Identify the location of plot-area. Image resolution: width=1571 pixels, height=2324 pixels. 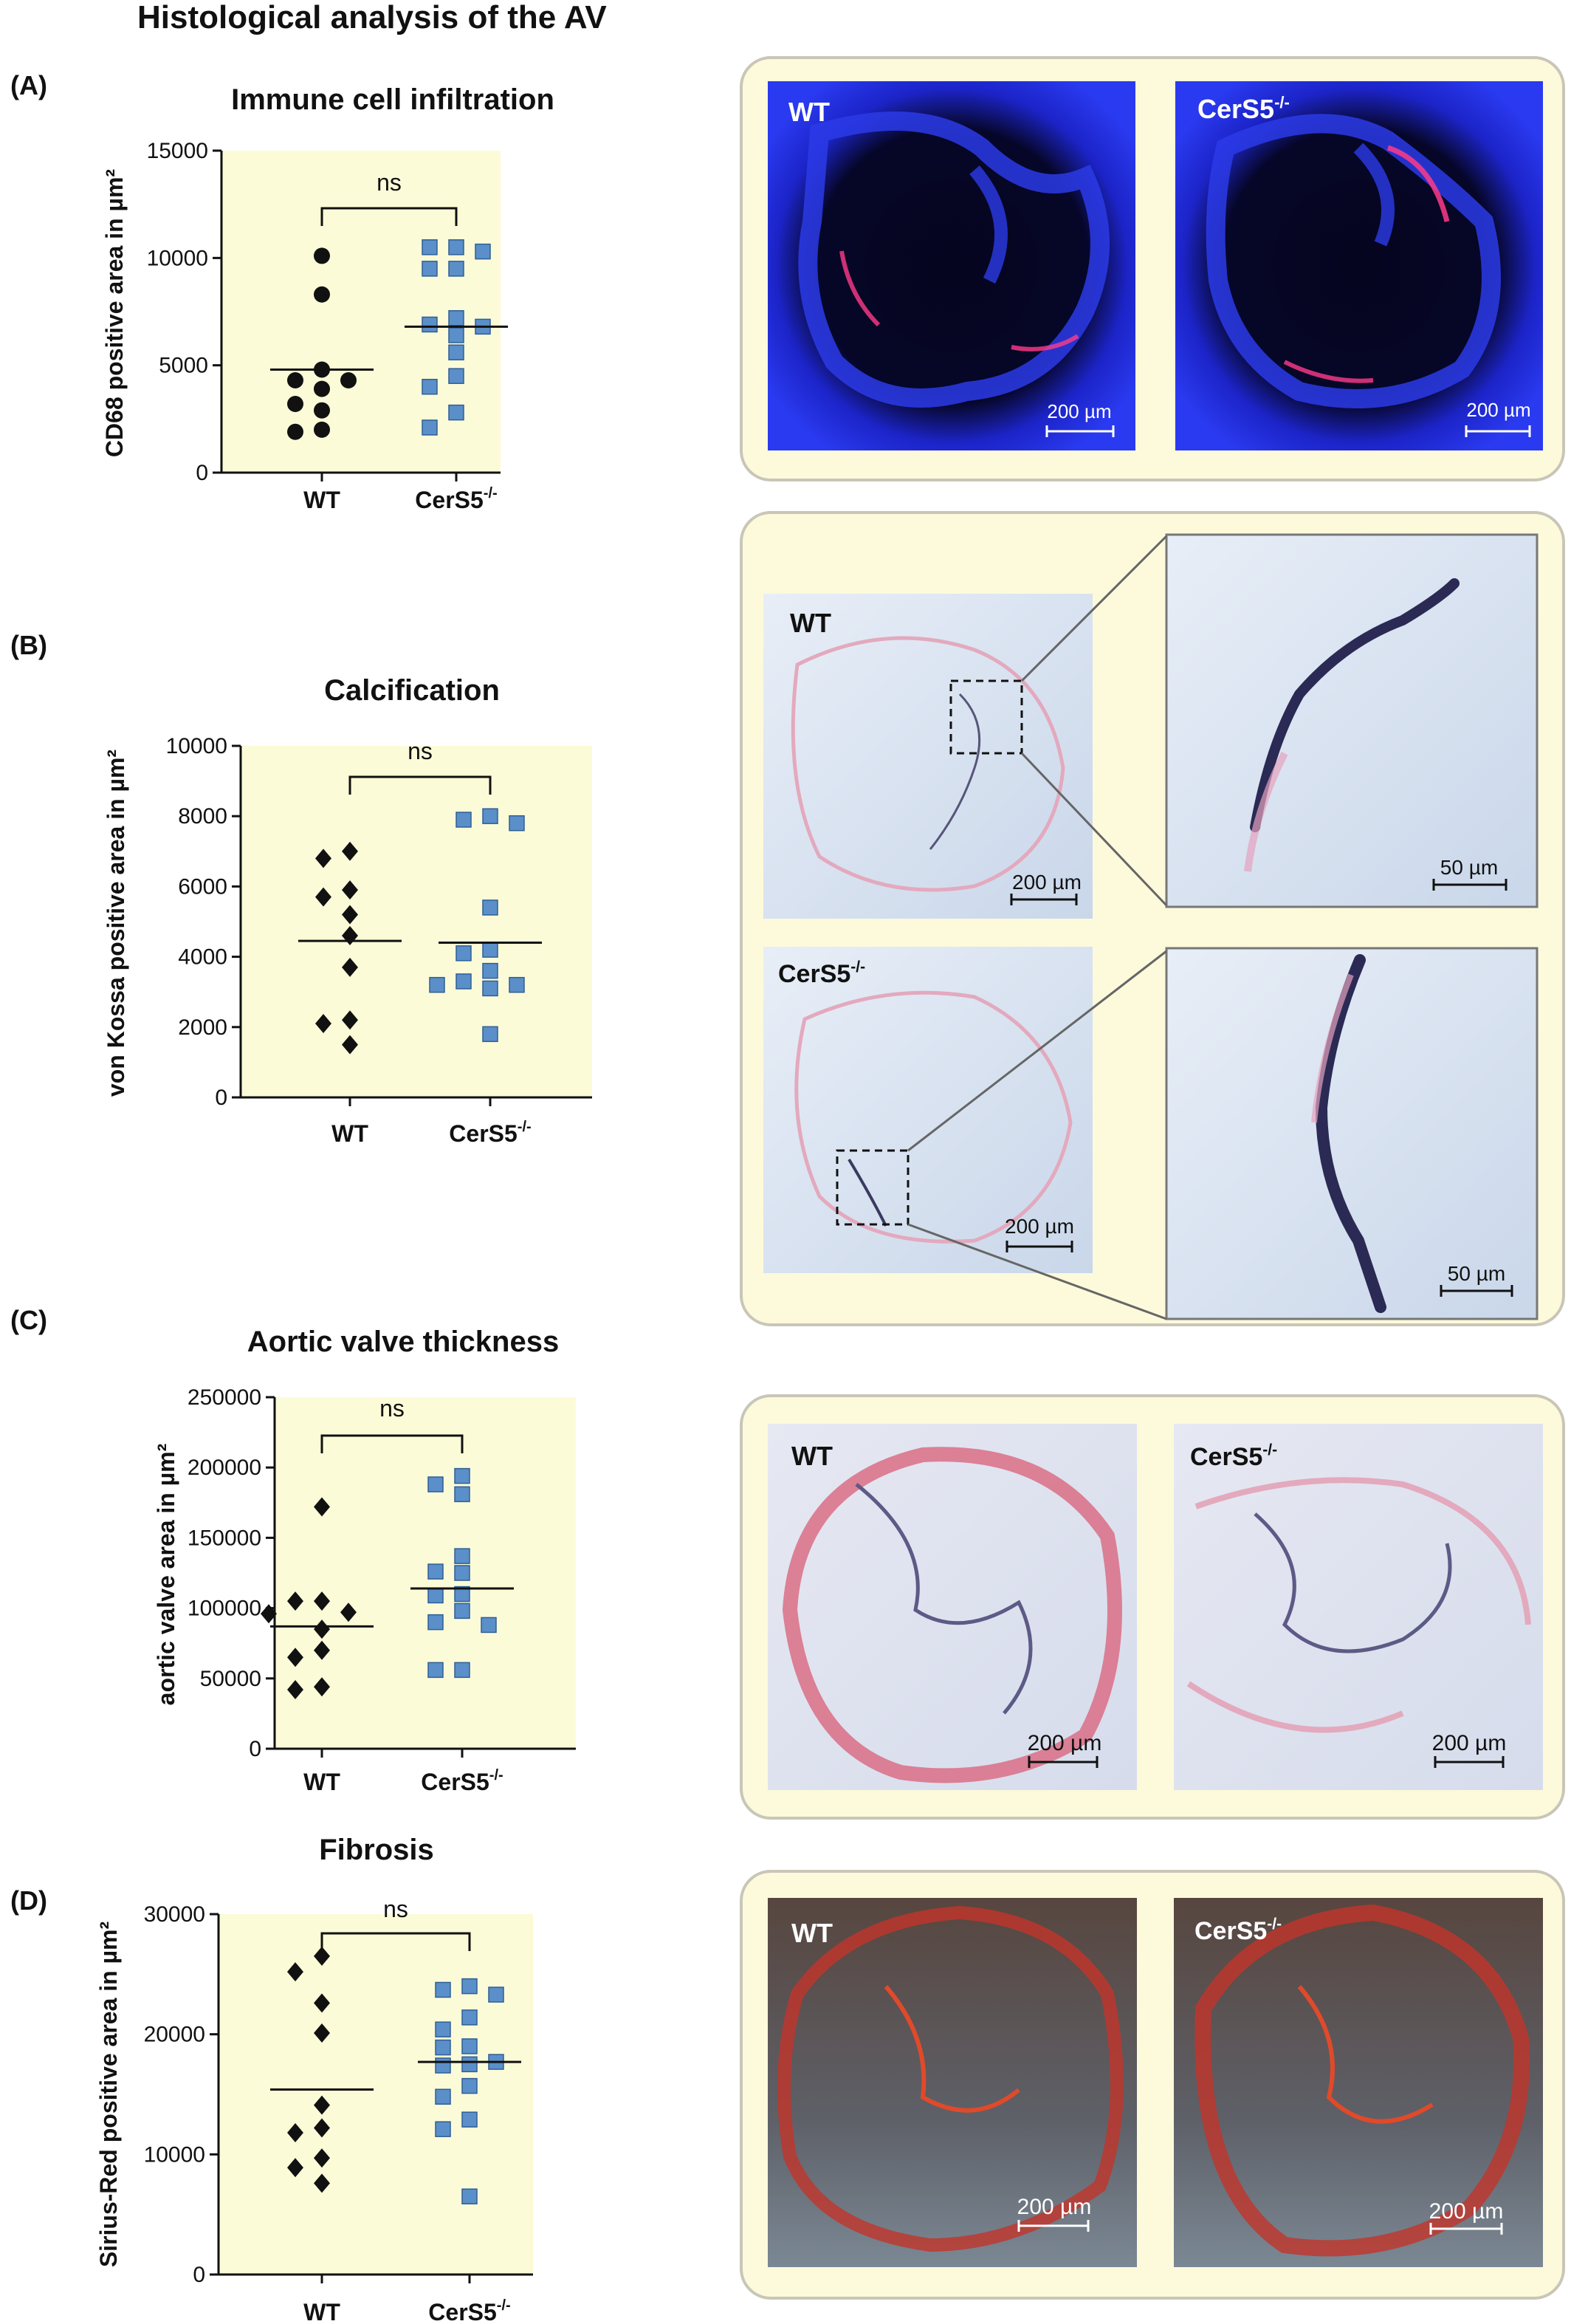
(416, 921).